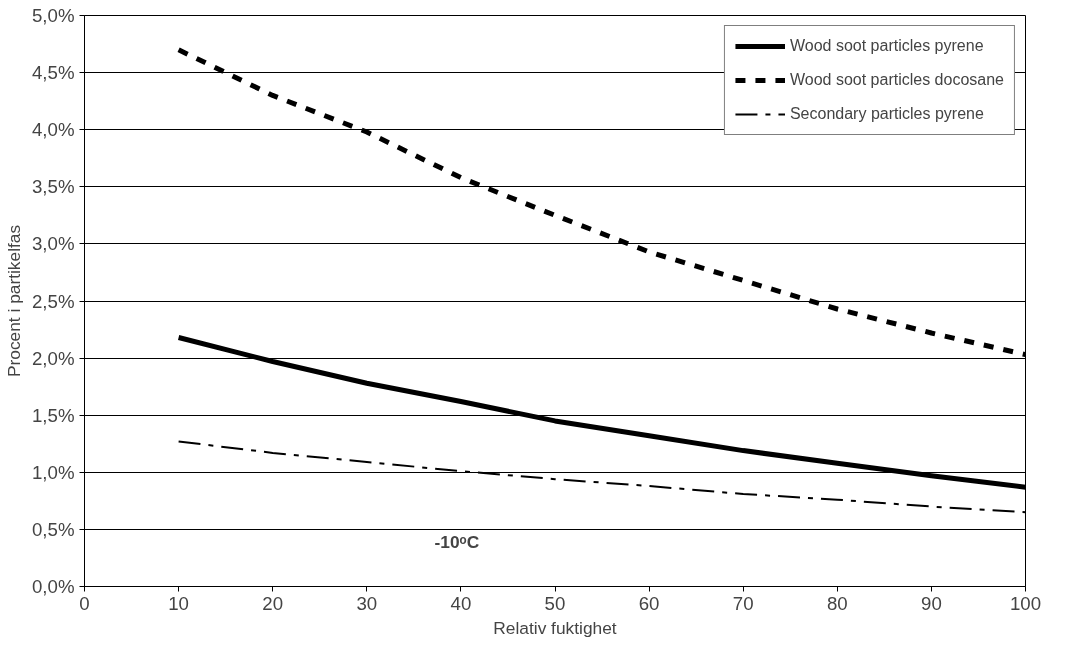 The image size is (1081, 647). What do you see at coordinates (53, 130) in the screenshot?
I see `y-tick-label: 4,0%` at bounding box center [53, 130].